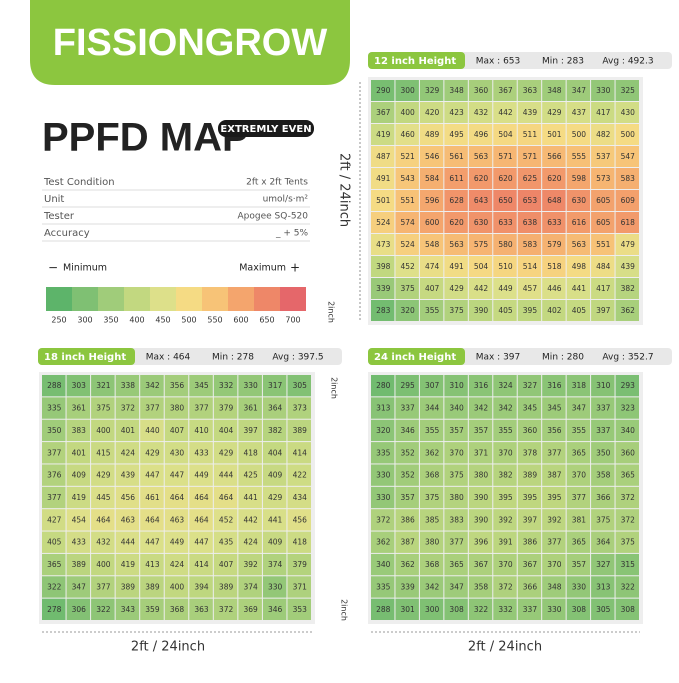  Describe the element at coordinates (275, 430) in the screenshot. I see `cell-value: 382` at that location.